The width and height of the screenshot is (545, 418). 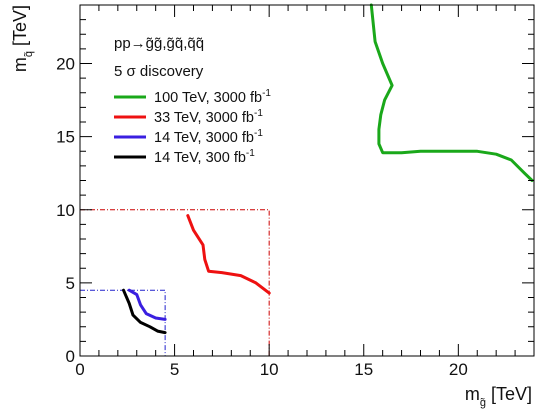 I want to click on legend-label-1: 33 TeV, 3000 fb-1, so click(x=208, y=117).